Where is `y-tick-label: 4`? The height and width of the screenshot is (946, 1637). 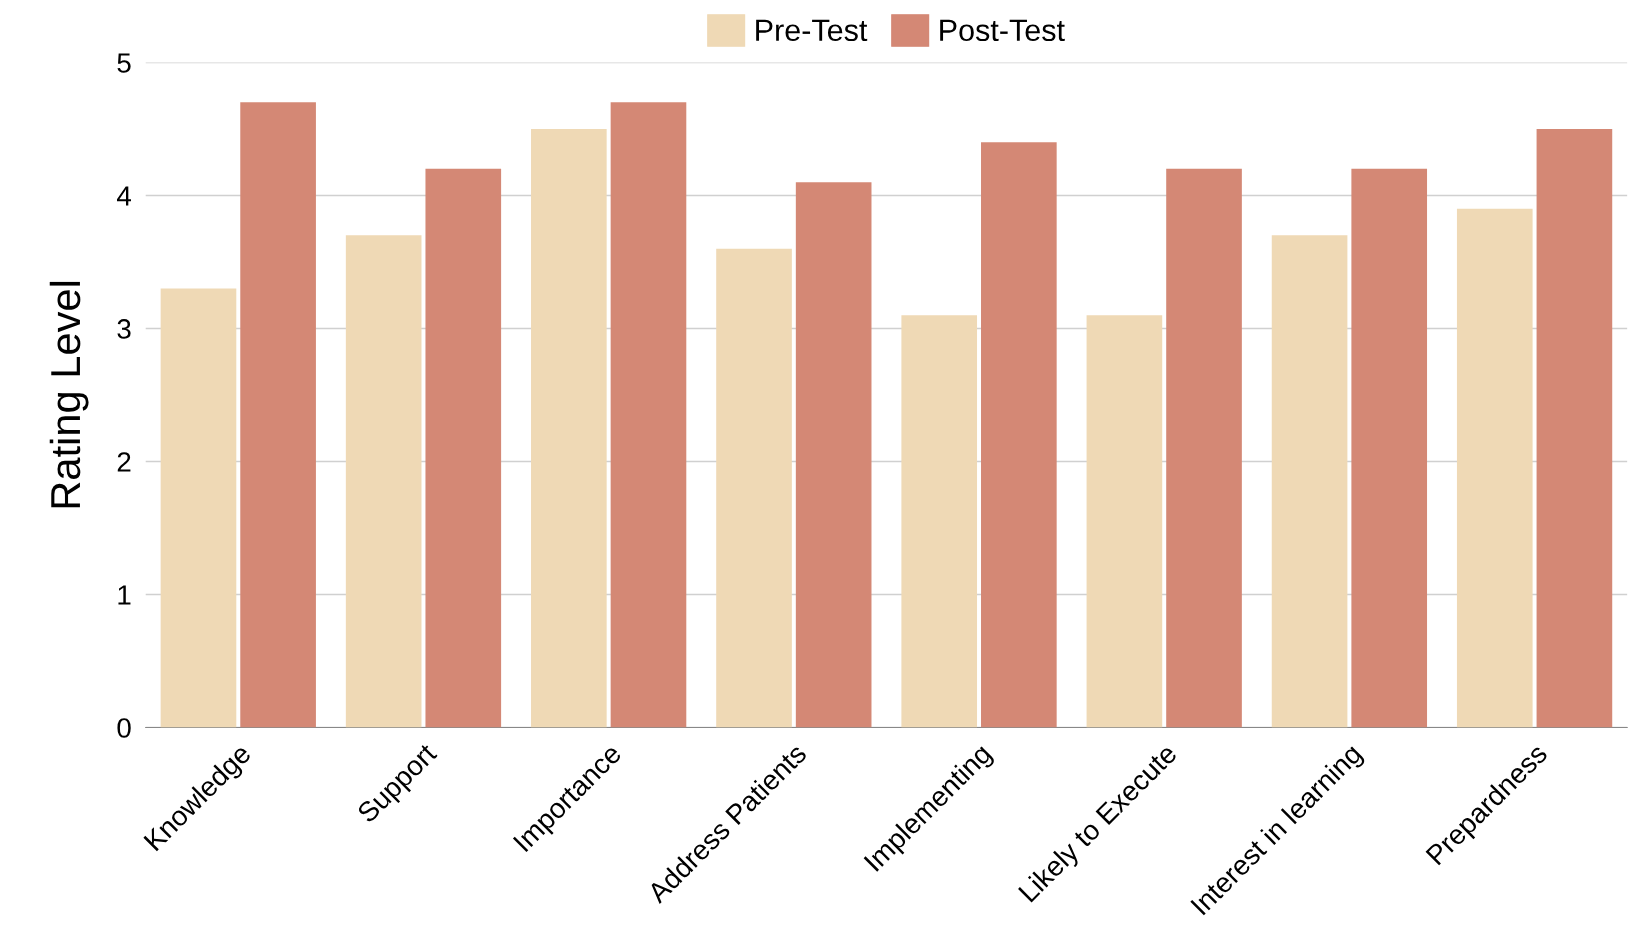
y-tick-label: 4 is located at coordinates (124, 196).